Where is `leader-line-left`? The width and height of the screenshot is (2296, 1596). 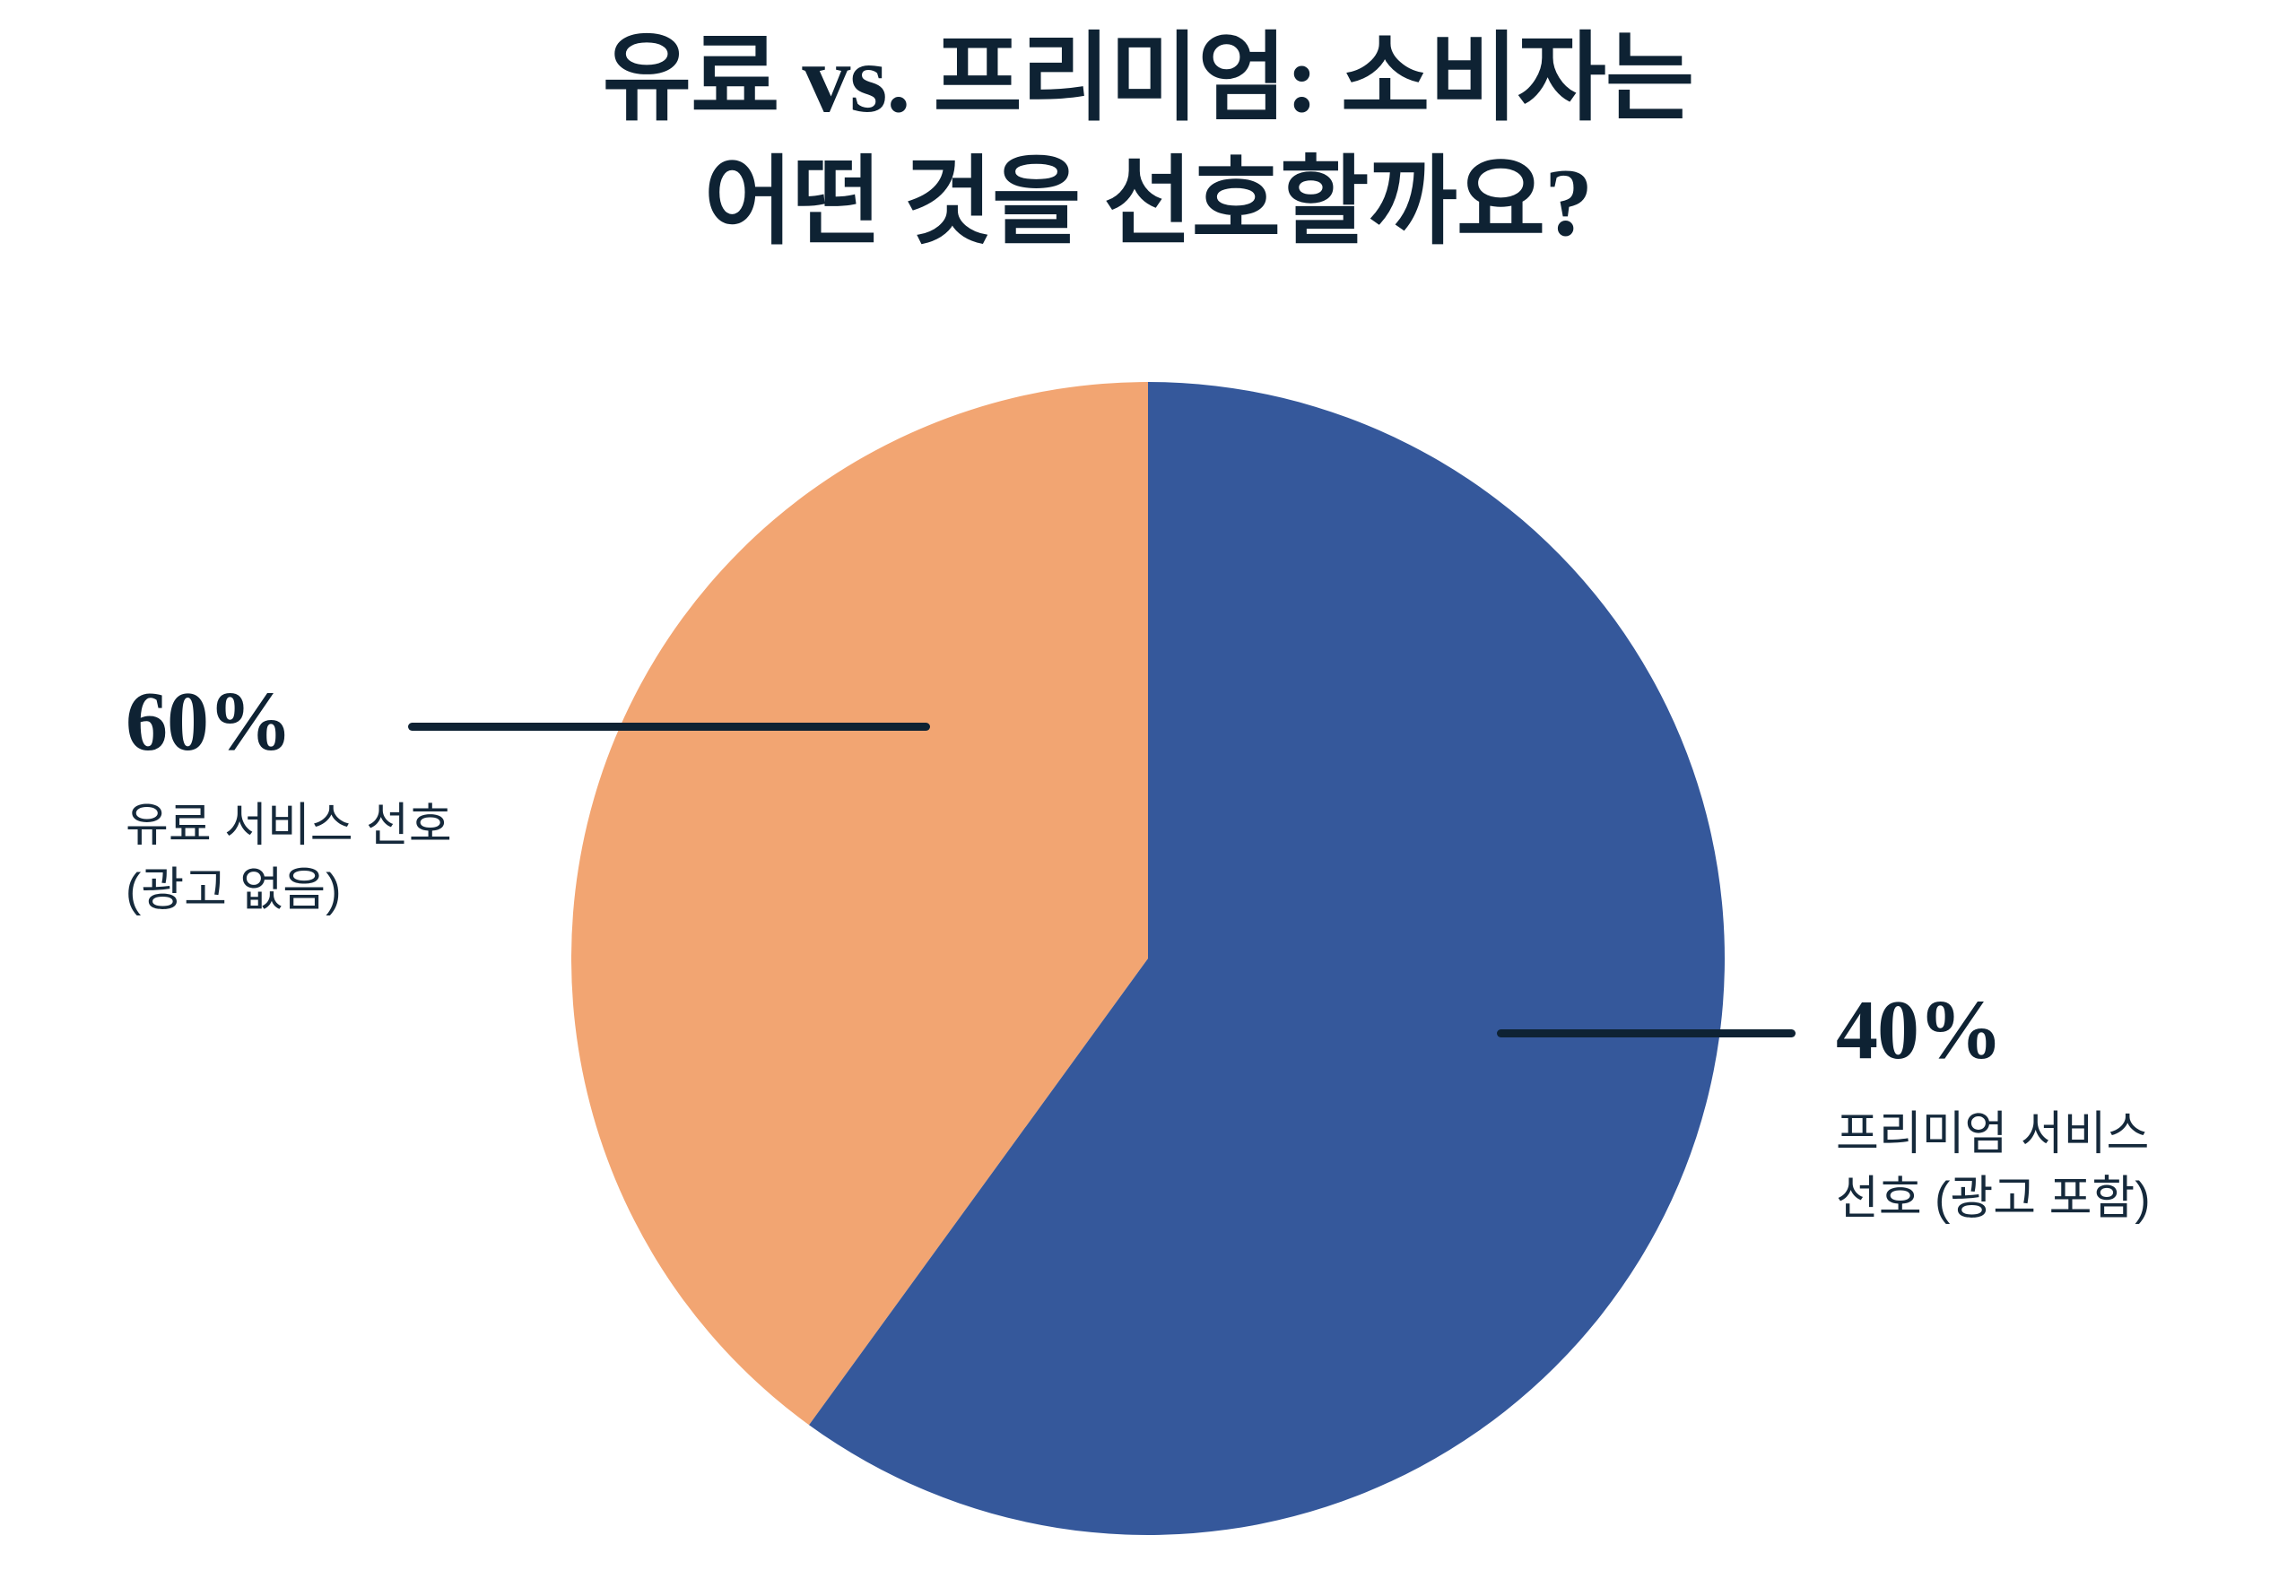 leader-line-left is located at coordinates (669, 727).